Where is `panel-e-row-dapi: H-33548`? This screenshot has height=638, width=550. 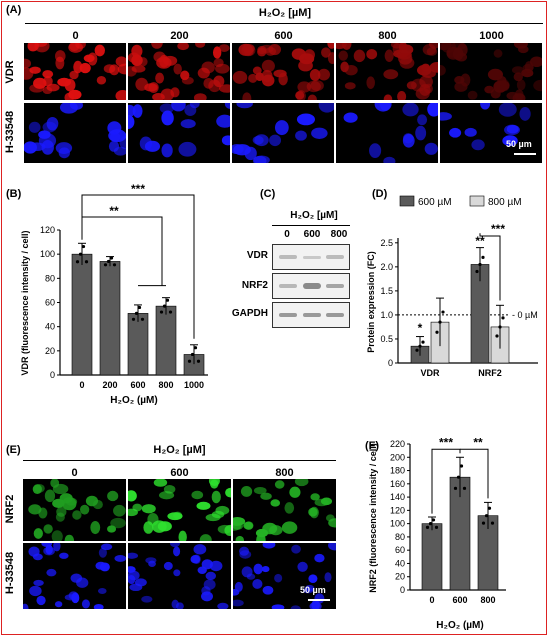
panel-e-row-dapi: H-33548 is located at coordinates (10, 573).